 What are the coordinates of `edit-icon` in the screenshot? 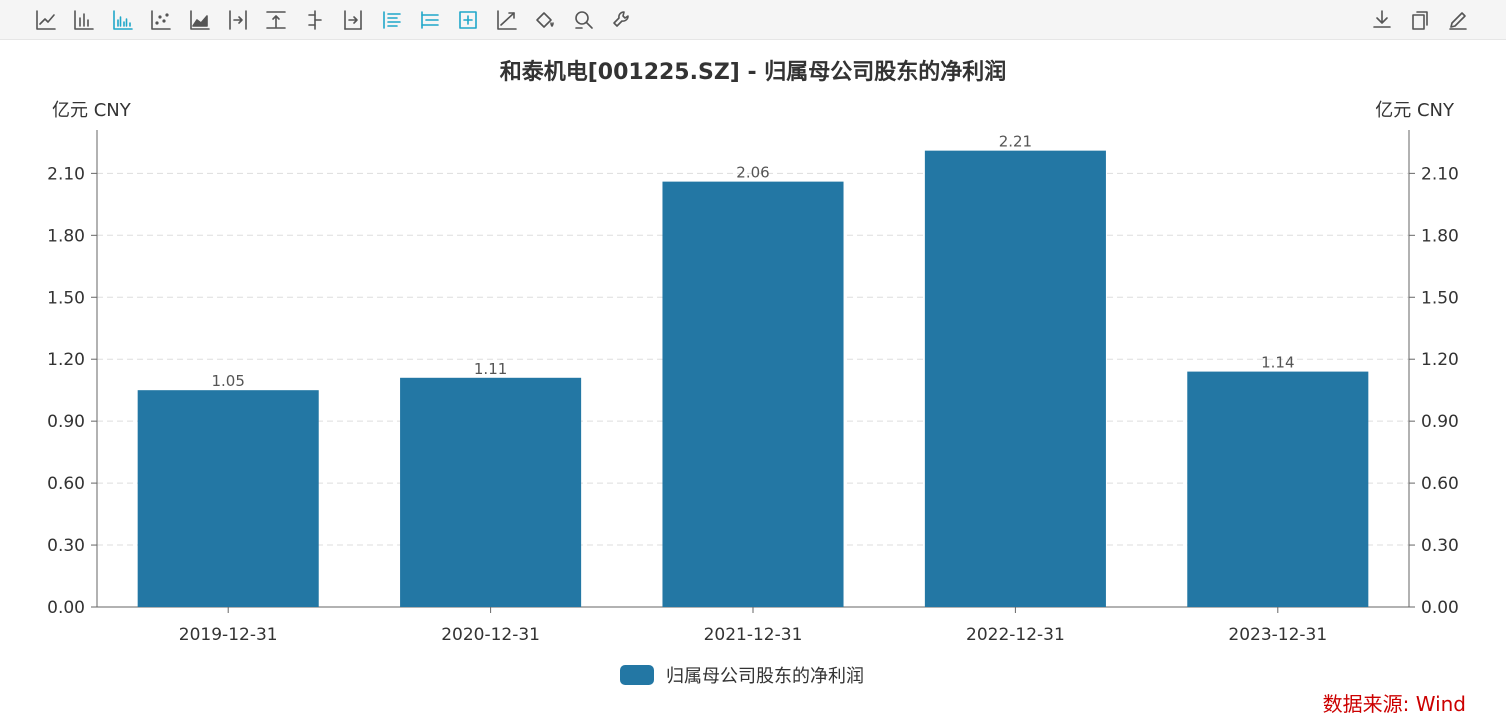 It's located at (1458, 21).